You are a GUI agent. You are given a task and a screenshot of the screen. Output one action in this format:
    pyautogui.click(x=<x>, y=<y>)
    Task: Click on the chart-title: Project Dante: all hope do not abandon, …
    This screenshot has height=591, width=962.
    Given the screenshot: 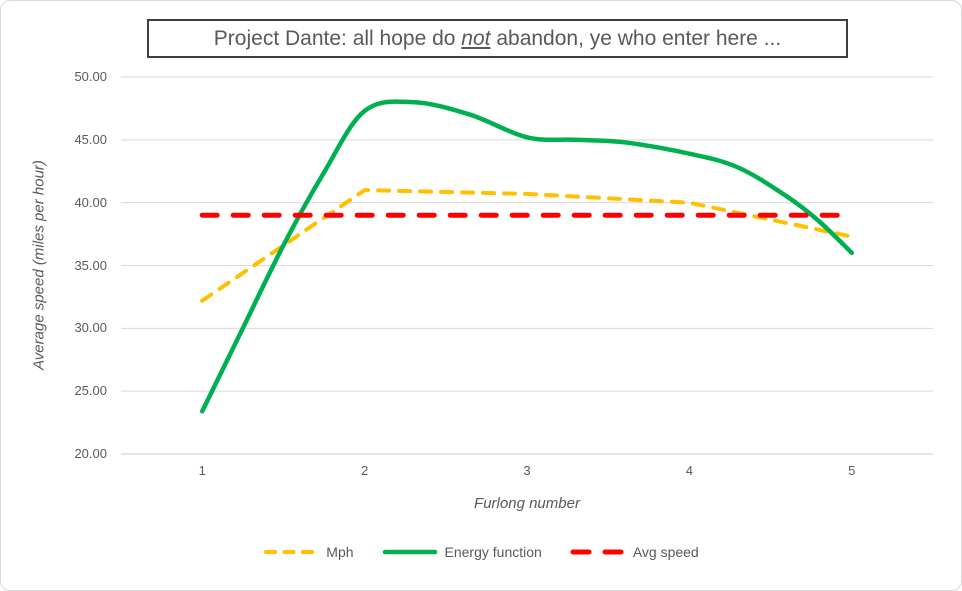 What is the action you would take?
    pyautogui.click(x=497, y=38)
    